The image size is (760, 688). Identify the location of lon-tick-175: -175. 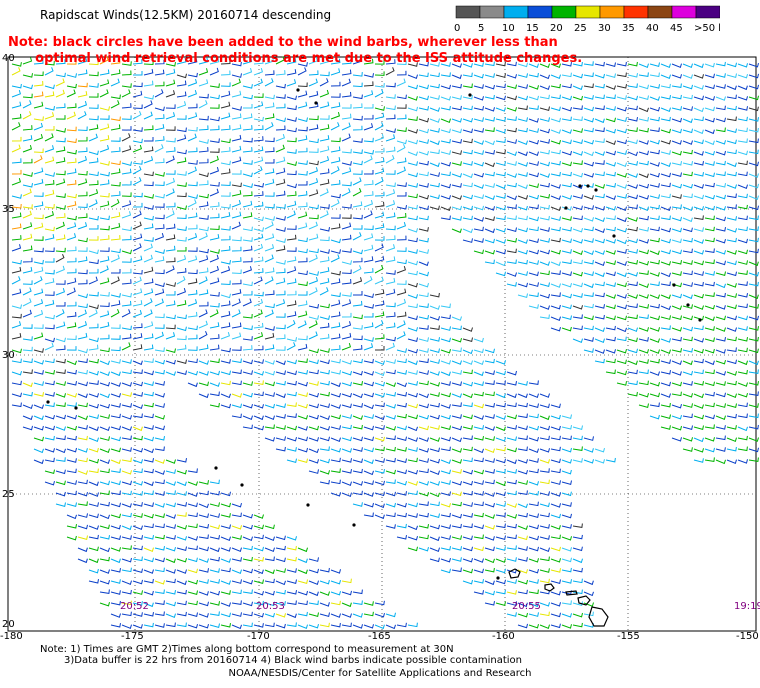
(132, 636).